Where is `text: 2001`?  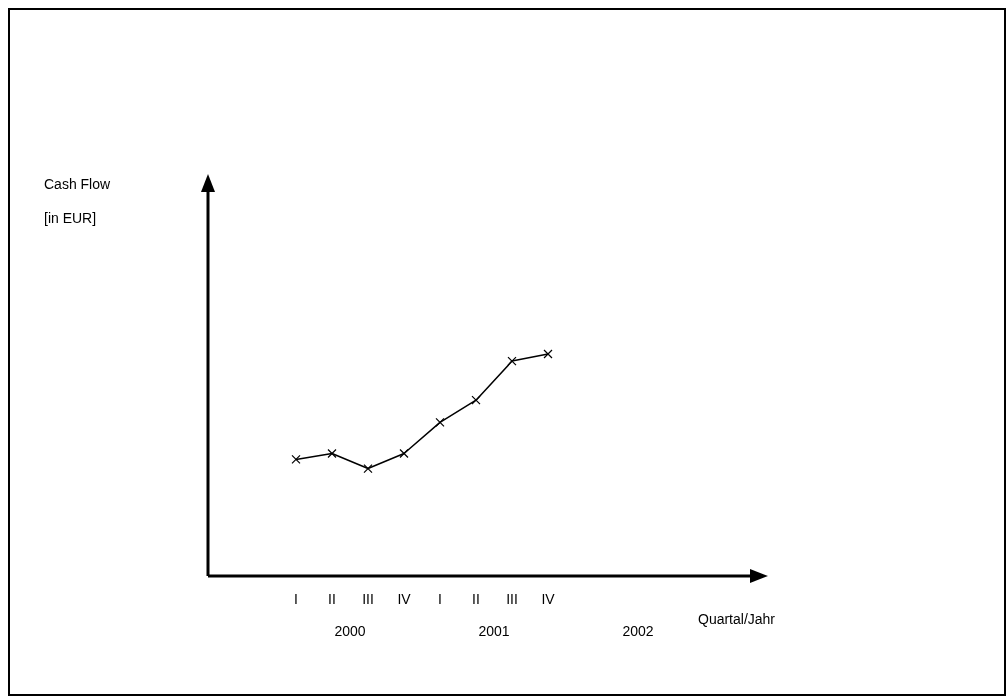
text: 2001 is located at coordinates (494, 631).